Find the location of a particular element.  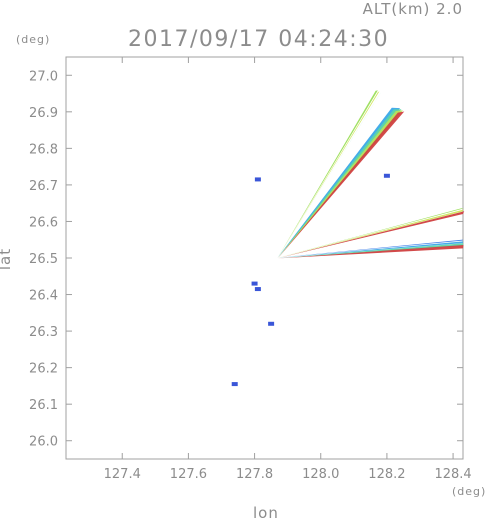

y-tick-label: 26.9 is located at coordinates (43, 113).